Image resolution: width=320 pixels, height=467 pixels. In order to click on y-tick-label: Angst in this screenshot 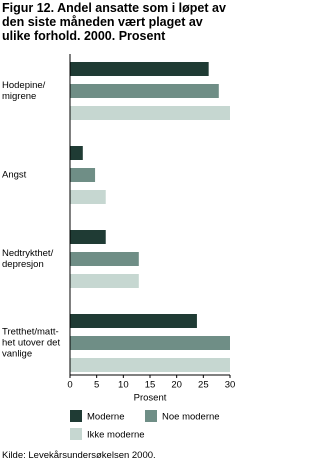, I will do `click(14, 175)`.